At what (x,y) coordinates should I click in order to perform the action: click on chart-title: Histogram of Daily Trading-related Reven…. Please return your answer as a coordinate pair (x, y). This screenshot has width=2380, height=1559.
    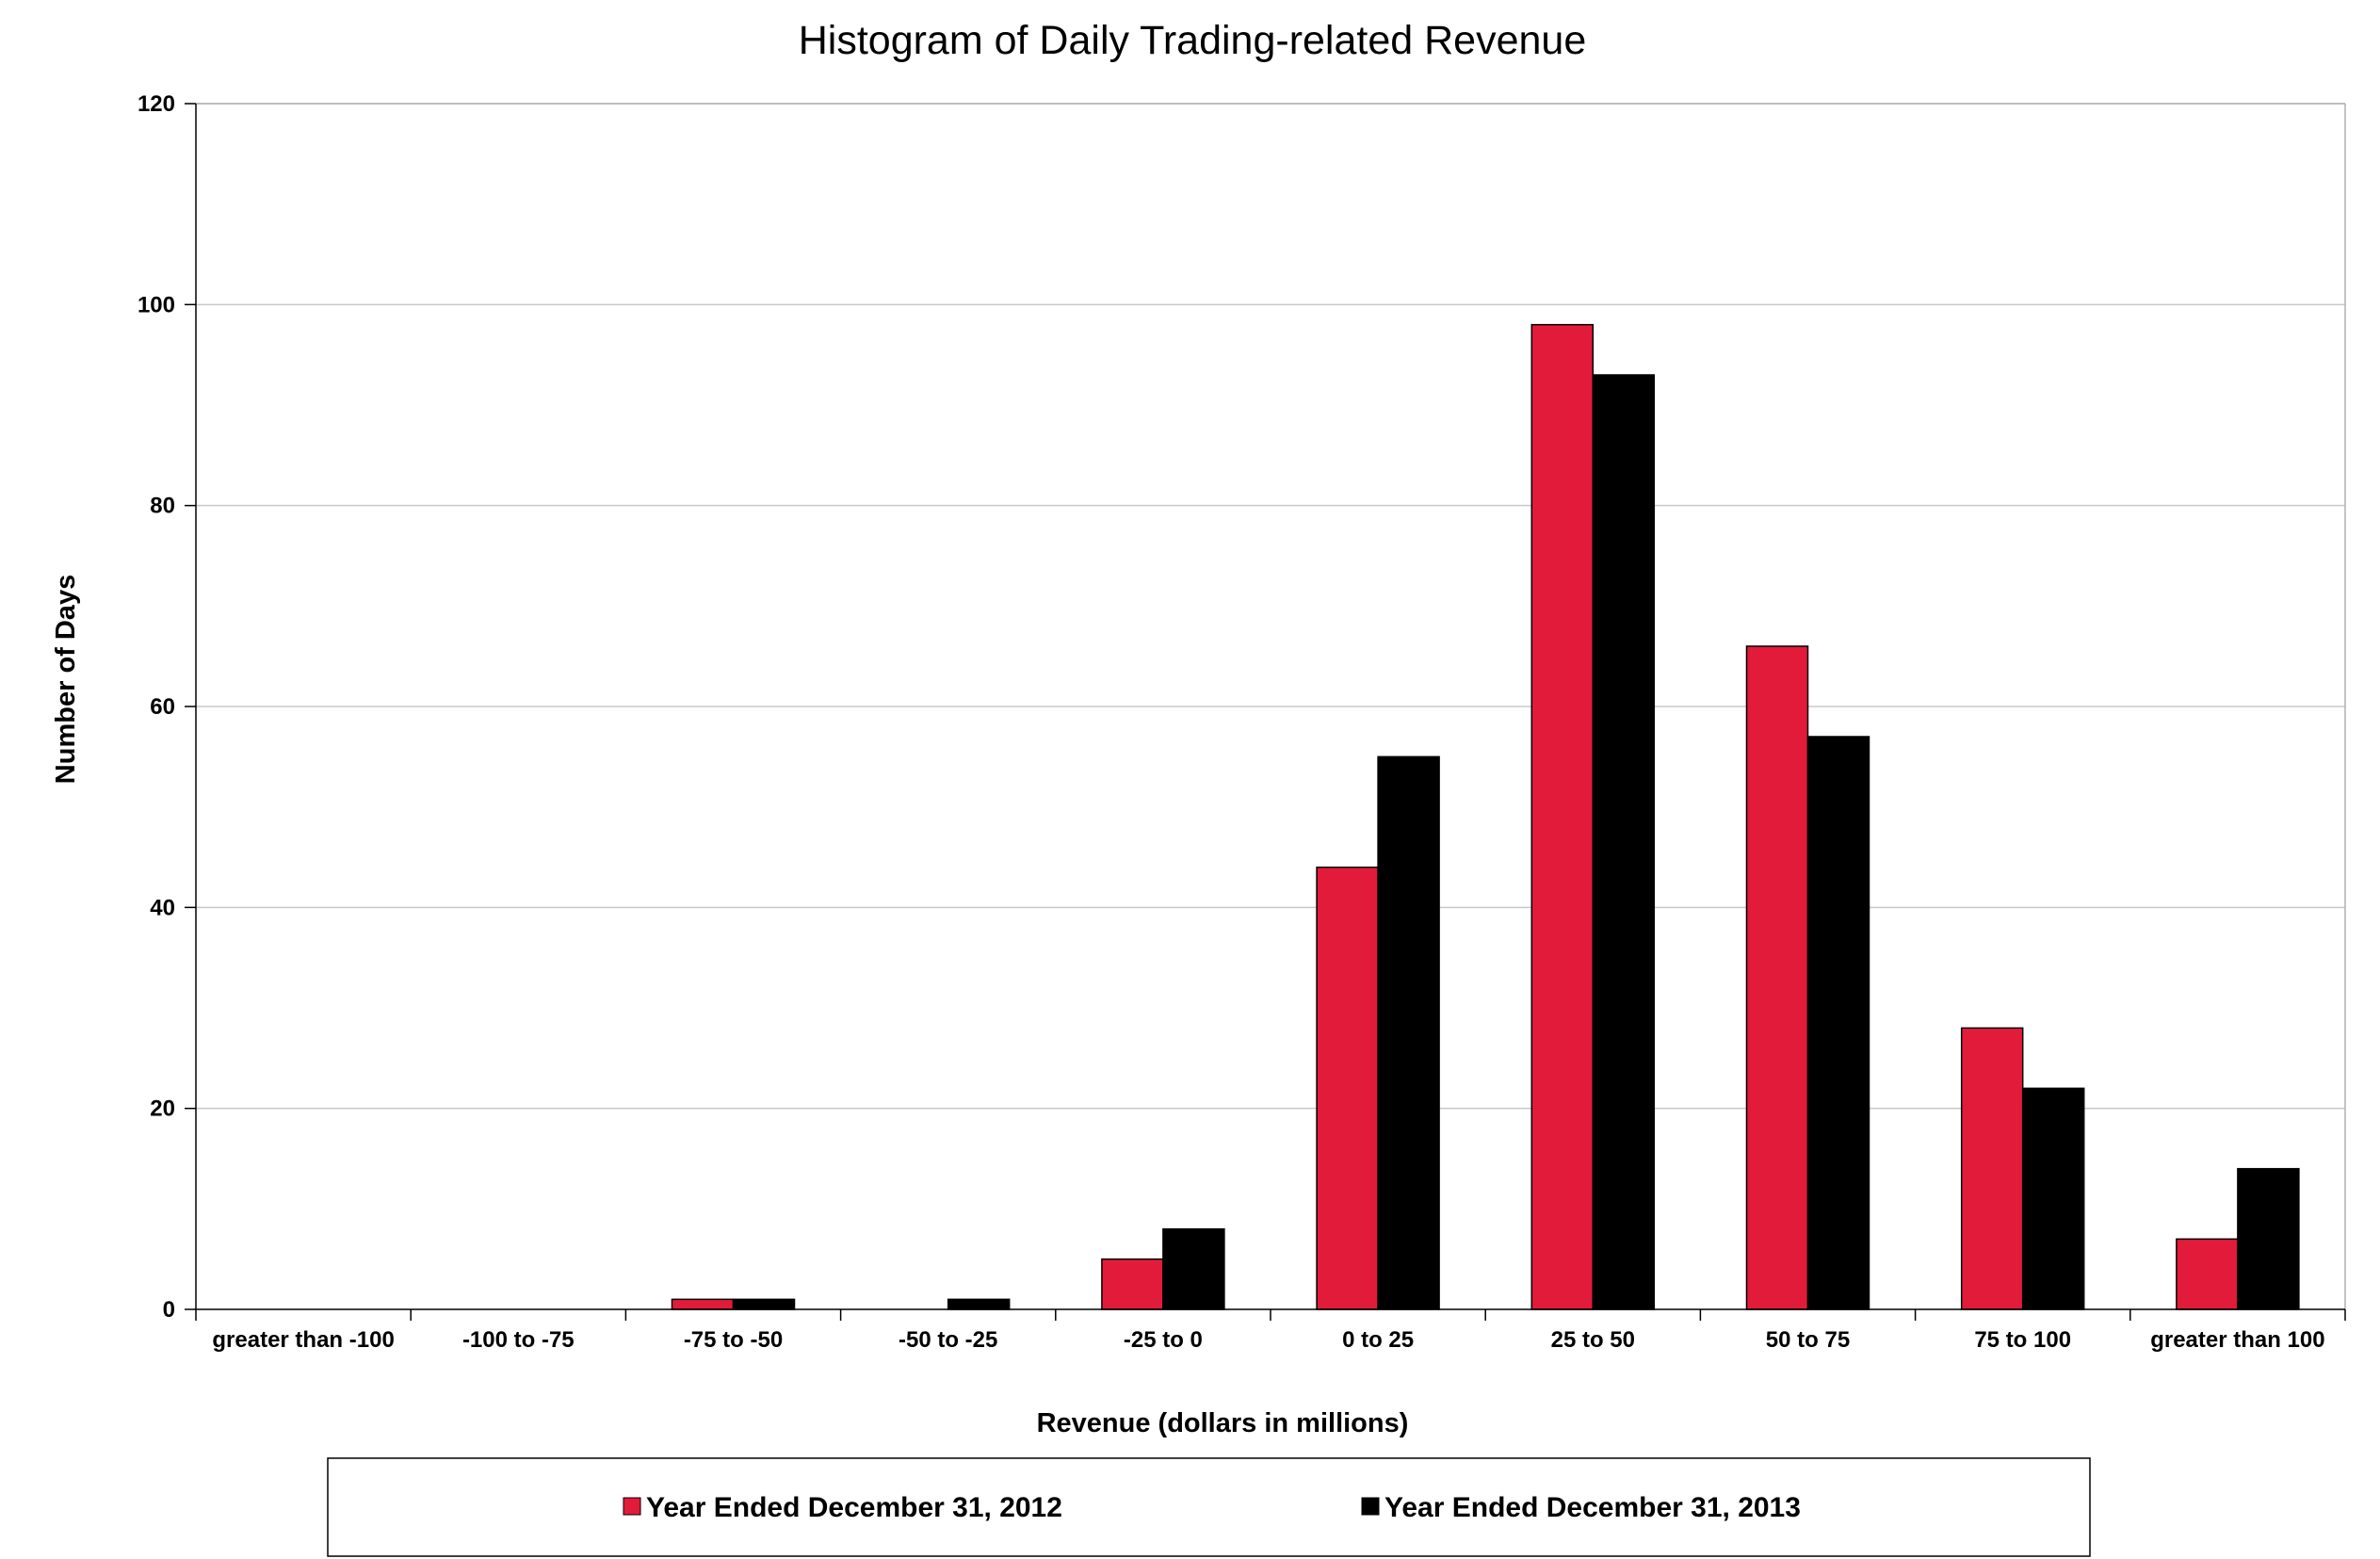
    Looking at the image, I should click on (1193, 40).